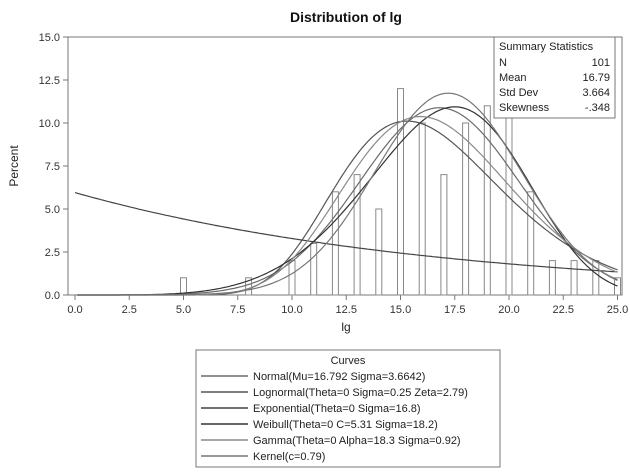  I want to click on summary-statistics-title: Summary Statistics, so click(546, 47).